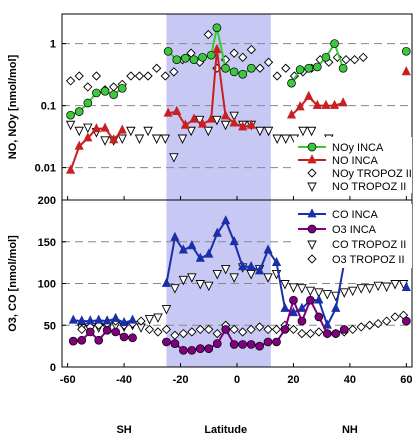  Describe the element at coordinates (50, 326) in the screenshot. I see `bottom-y-tick-label: 50` at that location.